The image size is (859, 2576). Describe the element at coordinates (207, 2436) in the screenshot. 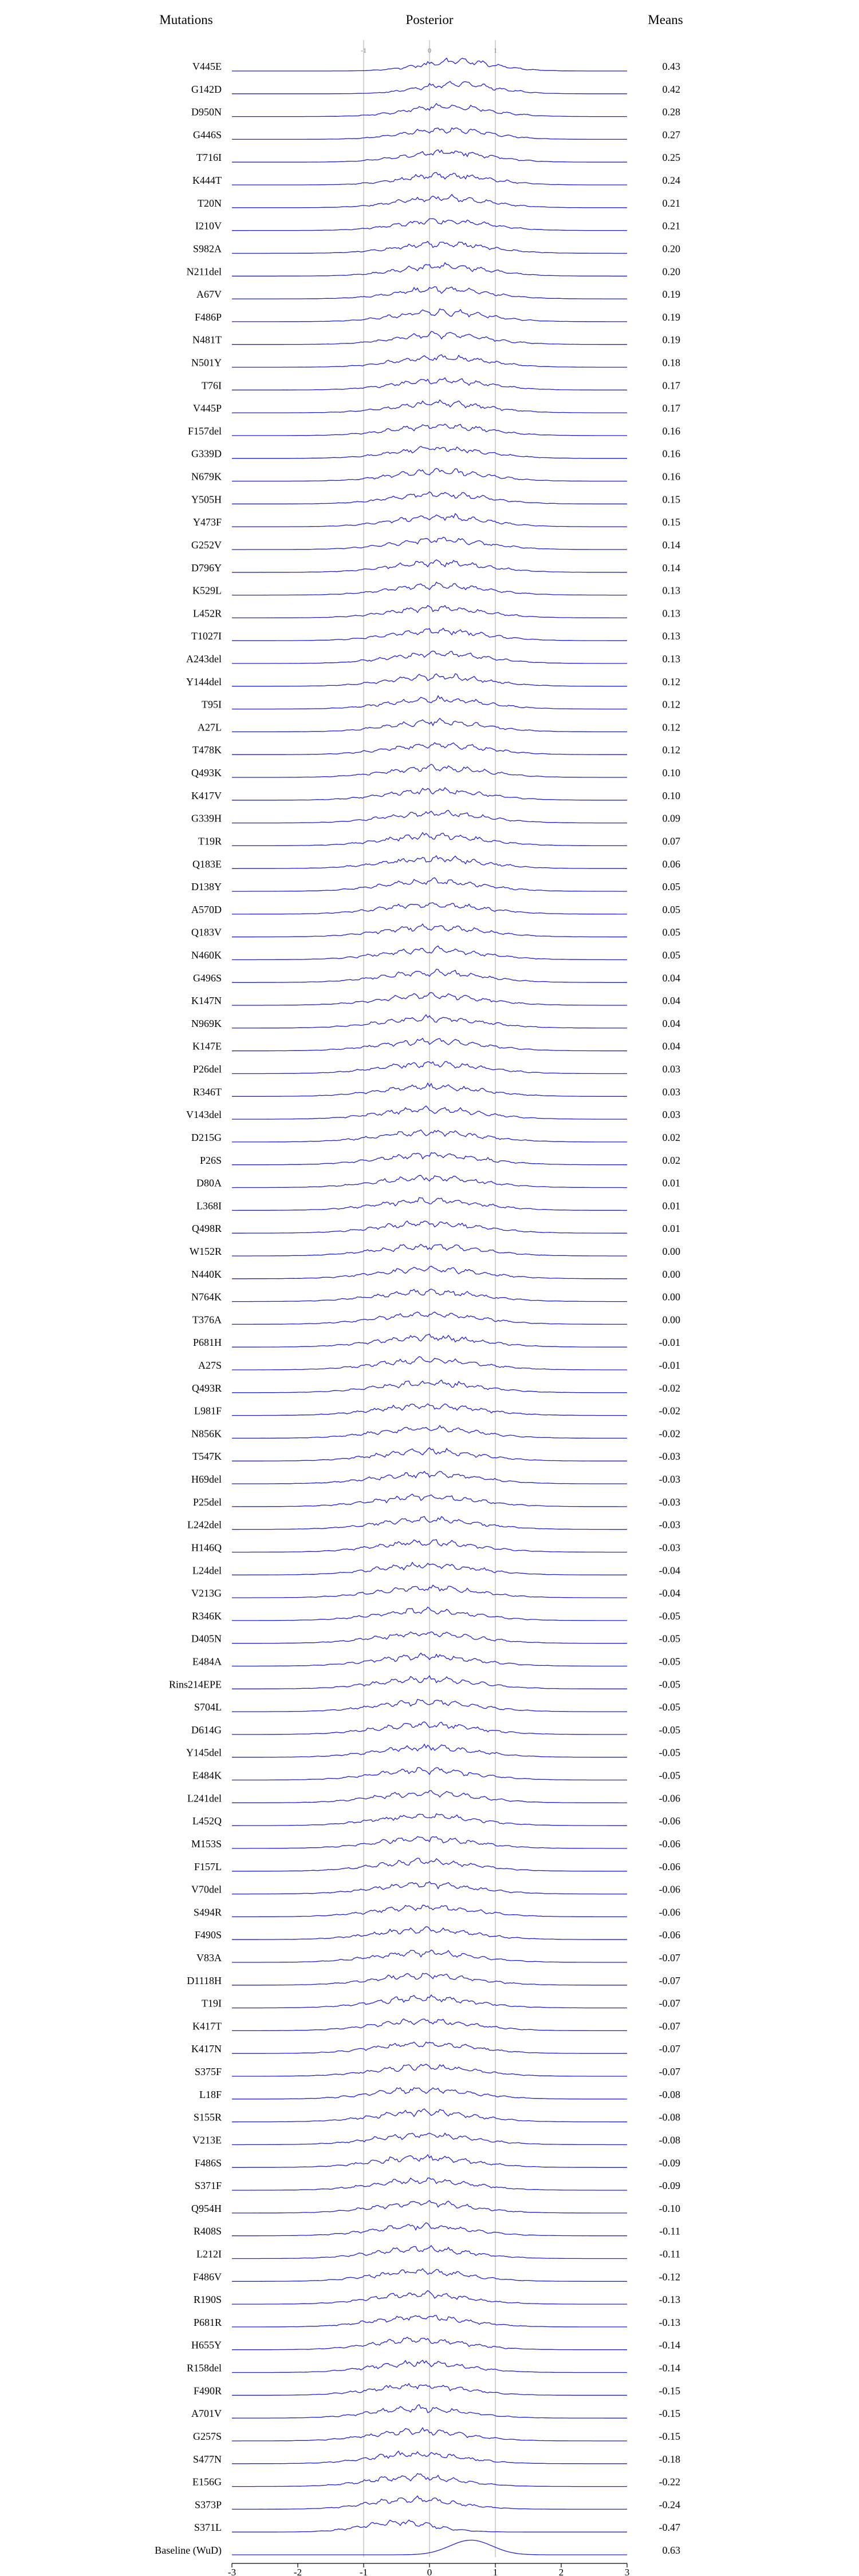

I see `mutation-label: G257S` at that location.